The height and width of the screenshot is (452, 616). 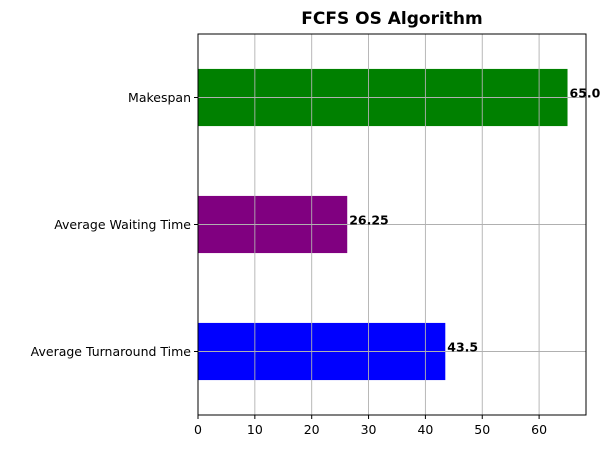 What do you see at coordinates (159, 97) in the screenshot?
I see `y-tick-label: Makespan` at bounding box center [159, 97].